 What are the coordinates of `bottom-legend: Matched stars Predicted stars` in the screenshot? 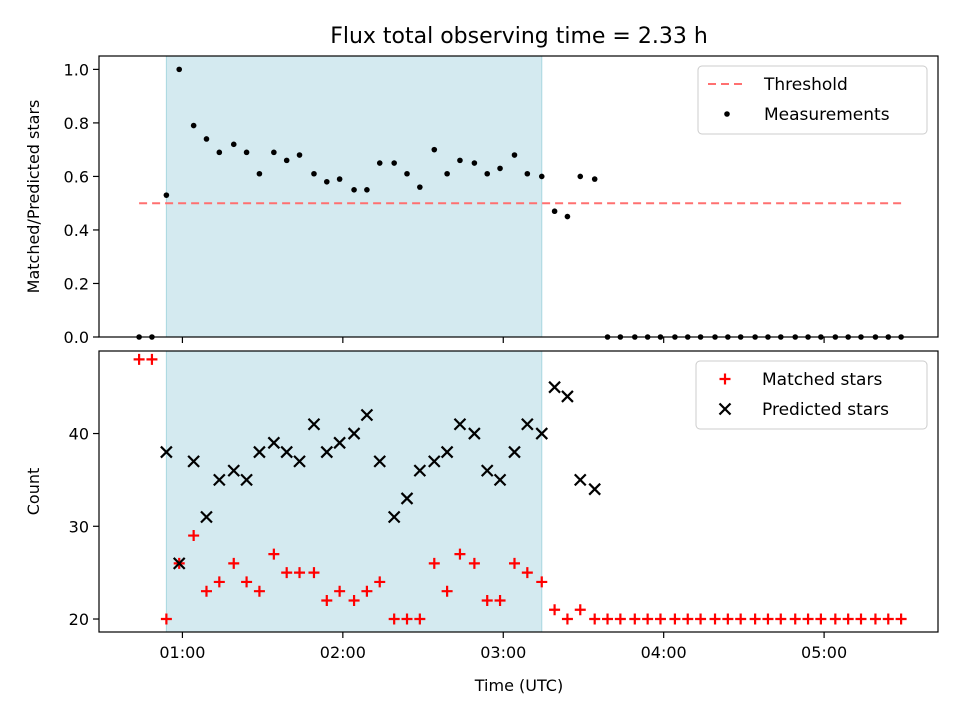 It's located at (811, 395).